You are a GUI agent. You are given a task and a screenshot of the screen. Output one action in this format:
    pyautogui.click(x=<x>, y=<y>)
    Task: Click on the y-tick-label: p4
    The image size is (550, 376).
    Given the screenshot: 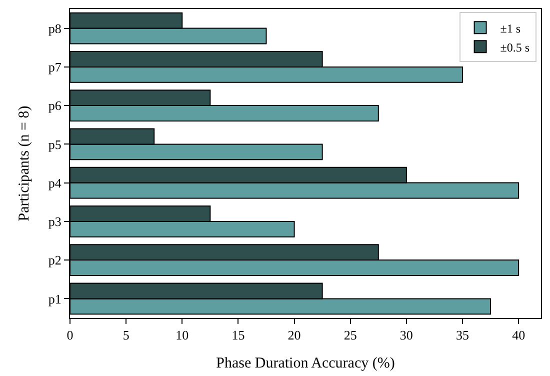 What is the action you would take?
    pyautogui.click(x=55, y=182)
    